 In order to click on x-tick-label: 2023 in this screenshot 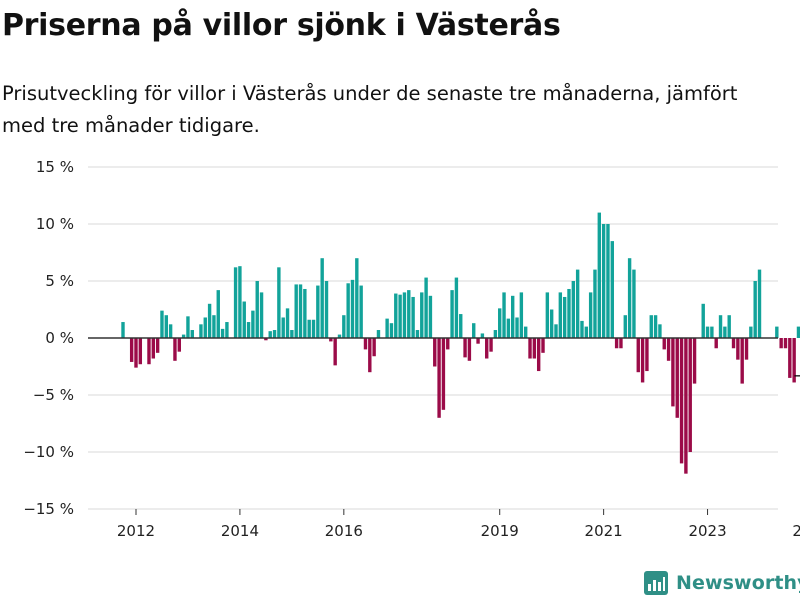, I will do `click(707, 531)`.